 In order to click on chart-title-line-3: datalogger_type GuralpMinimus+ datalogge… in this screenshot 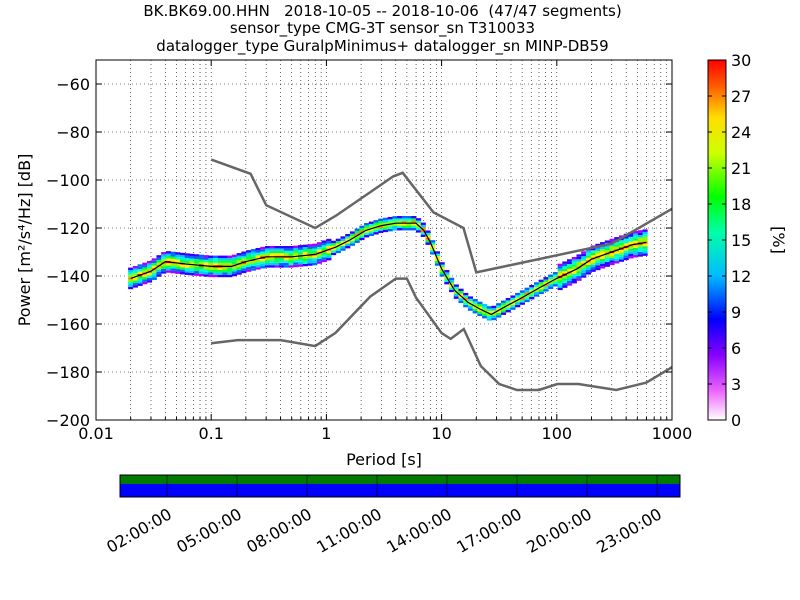, I will do `click(382, 46)`.